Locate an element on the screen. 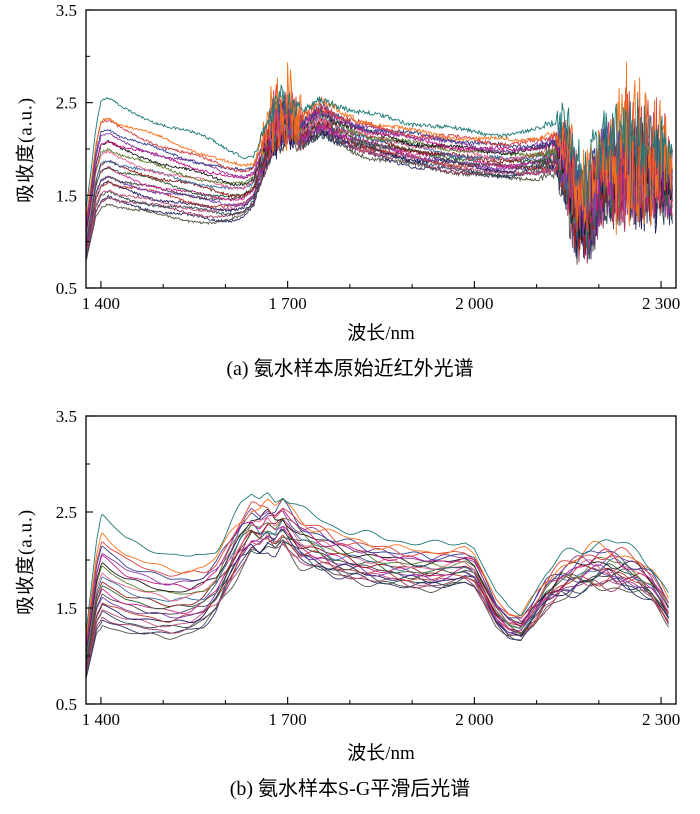  caption-b: (b) 氨水样本S-G平滑后光谱 is located at coordinates (350, 789).